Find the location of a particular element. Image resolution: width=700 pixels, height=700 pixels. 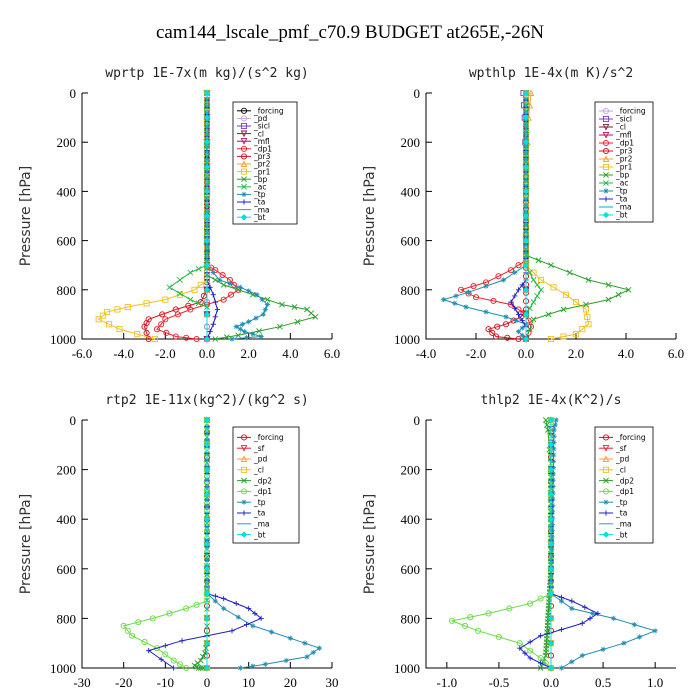

y-tick-label: 0 is located at coordinates (417, 93).